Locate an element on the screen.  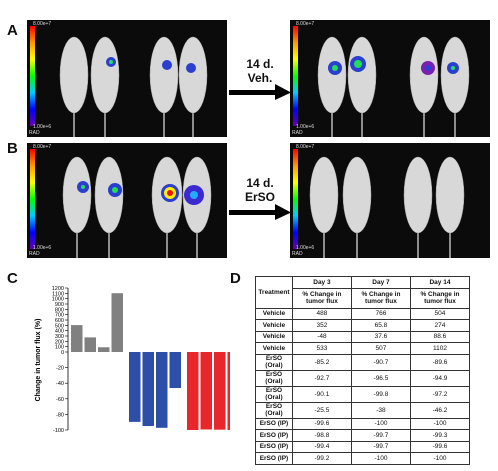
y-tick-label: 200 is located at coordinates (59, 342).